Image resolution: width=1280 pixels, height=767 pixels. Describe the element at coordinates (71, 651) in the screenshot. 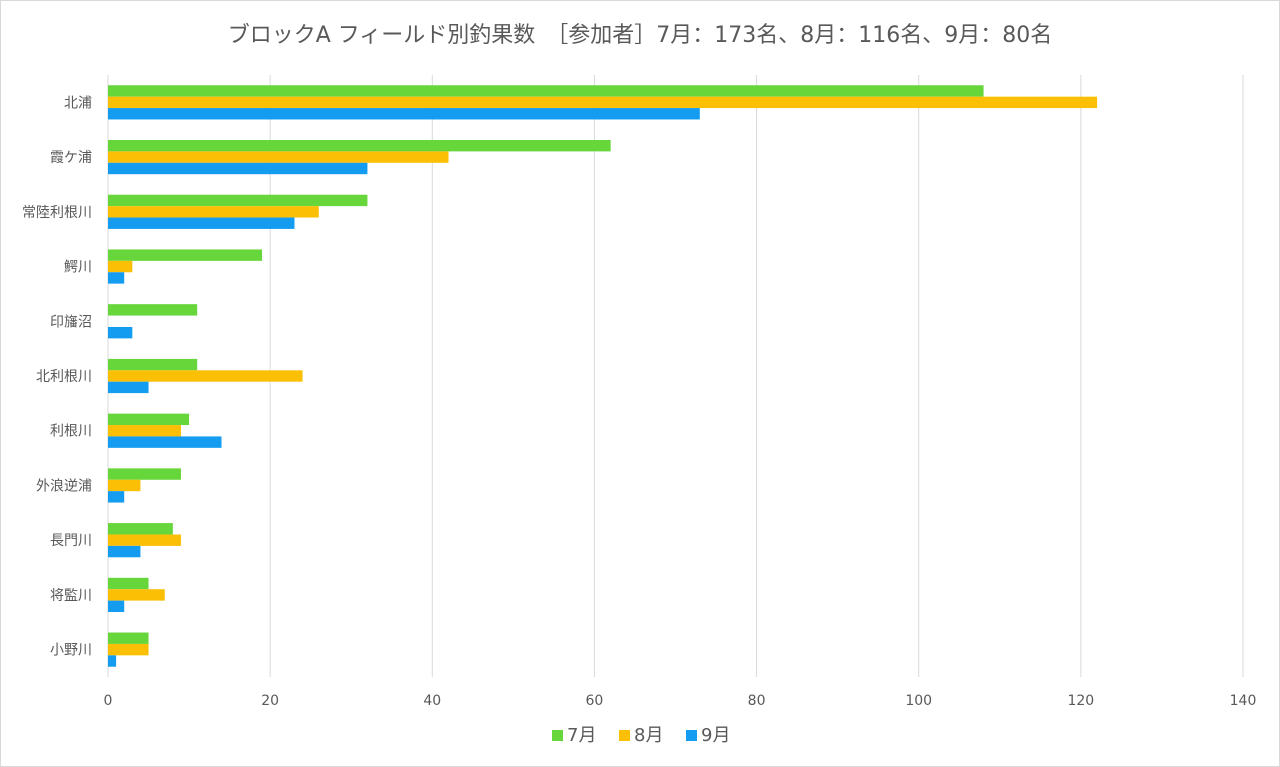

I see `category-label: 小野川` at that location.